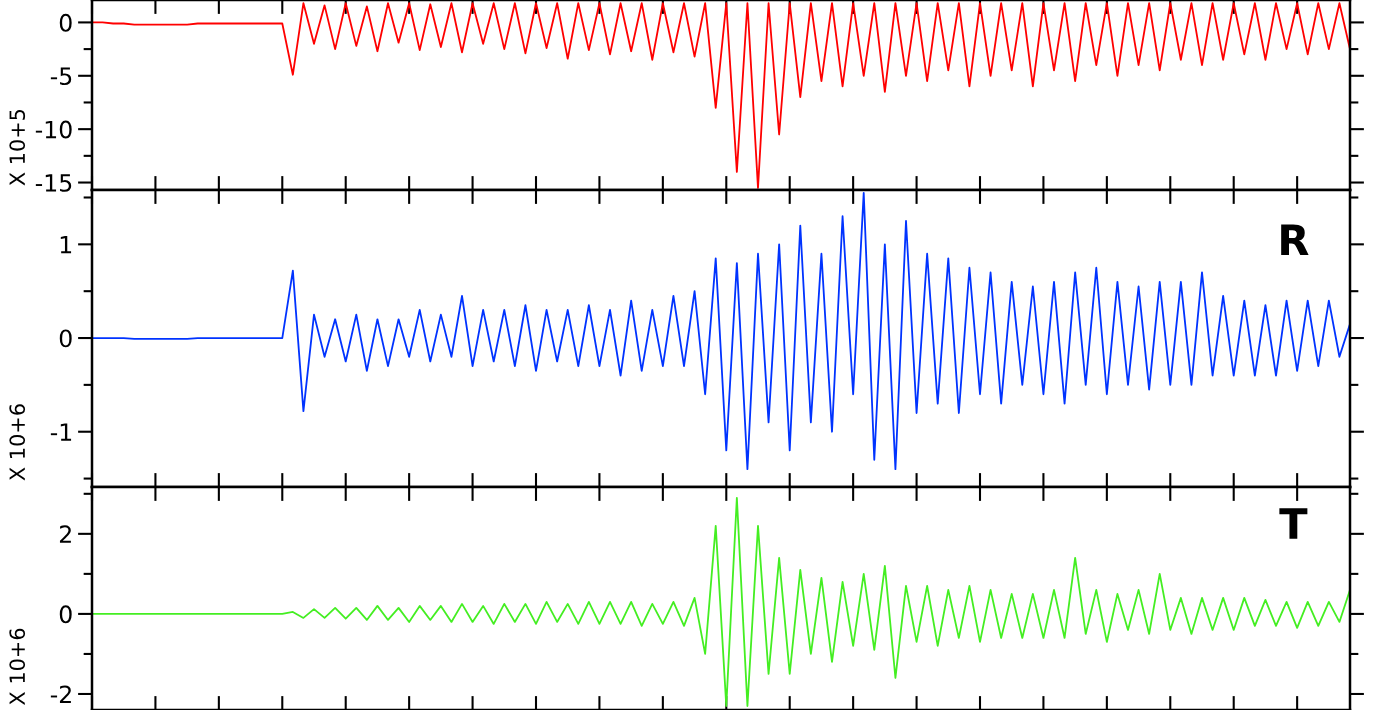 The image size is (1380, 710). I want to click on y-axis-title: X 10+5, so click(17, 147).